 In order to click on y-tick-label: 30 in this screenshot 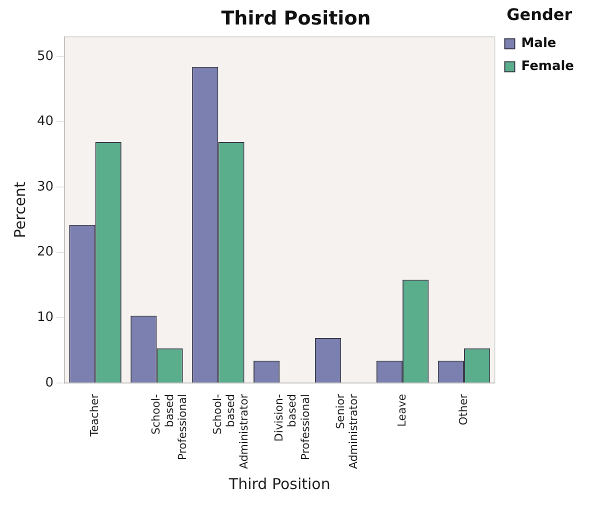, I will do `click(45, 186)`.